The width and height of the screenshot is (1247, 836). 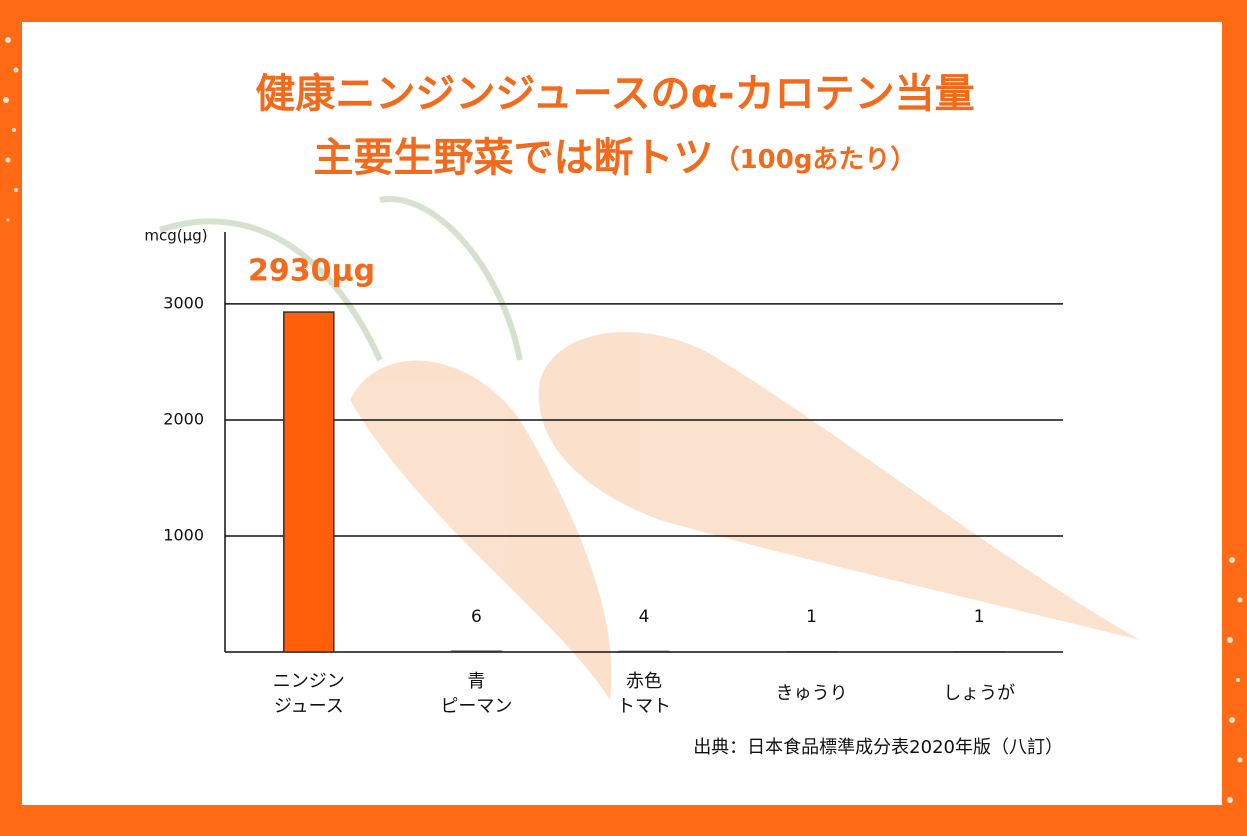 What do you see at coordinates (979, 693) in the screenshot?
I see `x-tick-label: しょうが` at bounding box center [979, 693].